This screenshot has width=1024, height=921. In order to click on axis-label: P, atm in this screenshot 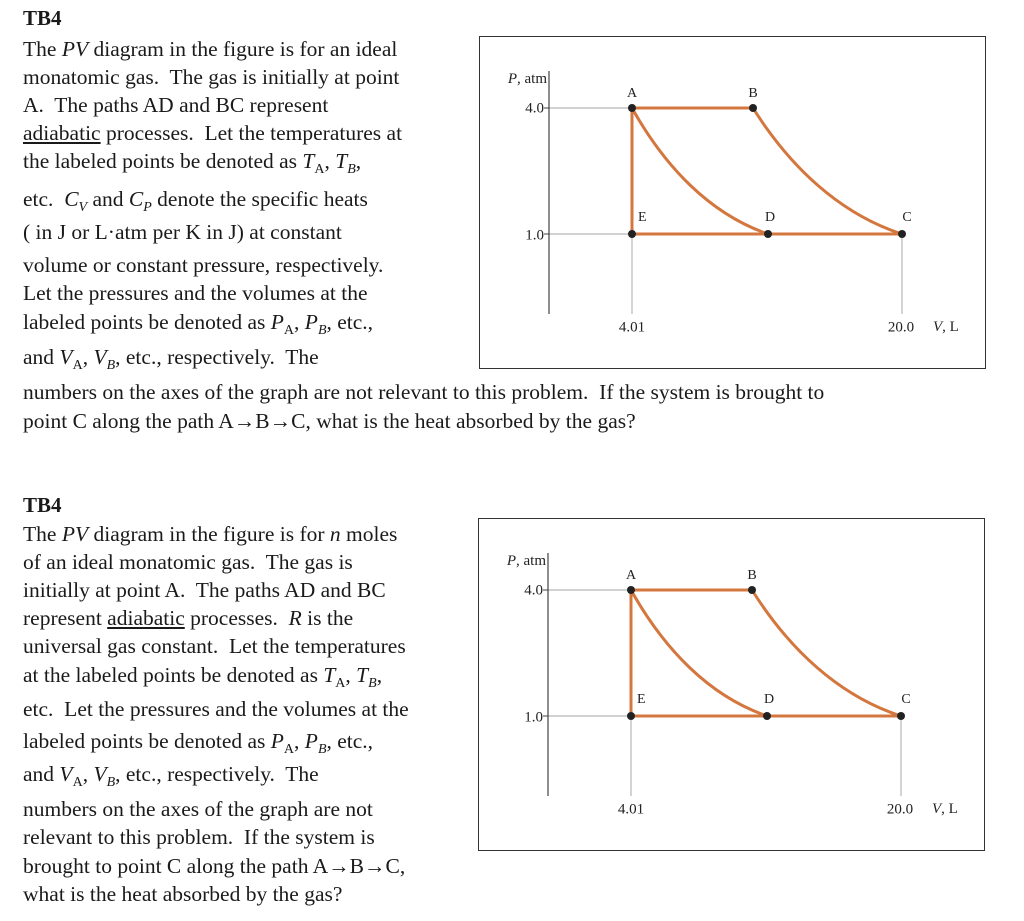, I will do `click(526, 561)`.